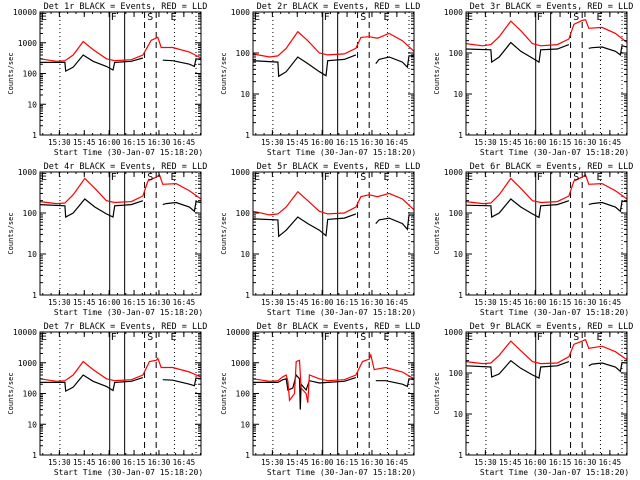  I want to click on x-tick-label: 16:30, so click(159, 462).